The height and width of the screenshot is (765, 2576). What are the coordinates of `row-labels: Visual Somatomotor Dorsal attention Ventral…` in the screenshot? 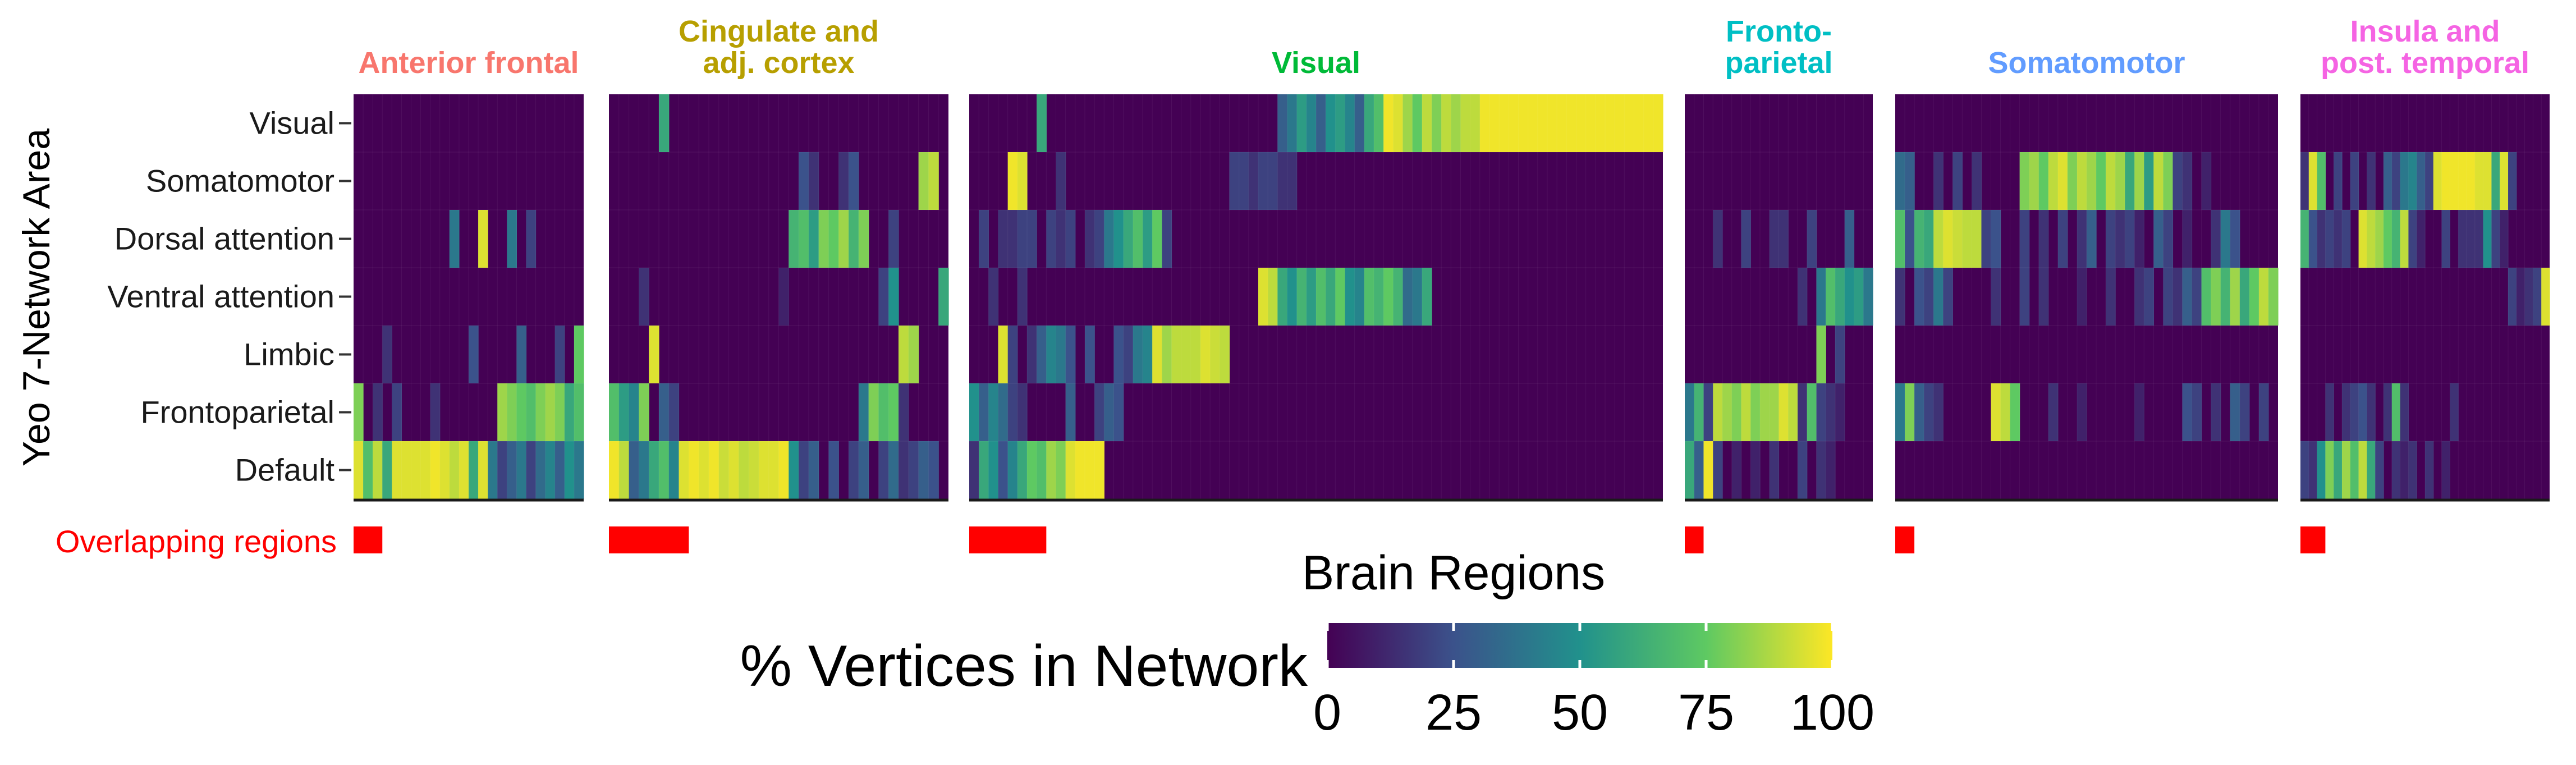 It's located at (229, 297).